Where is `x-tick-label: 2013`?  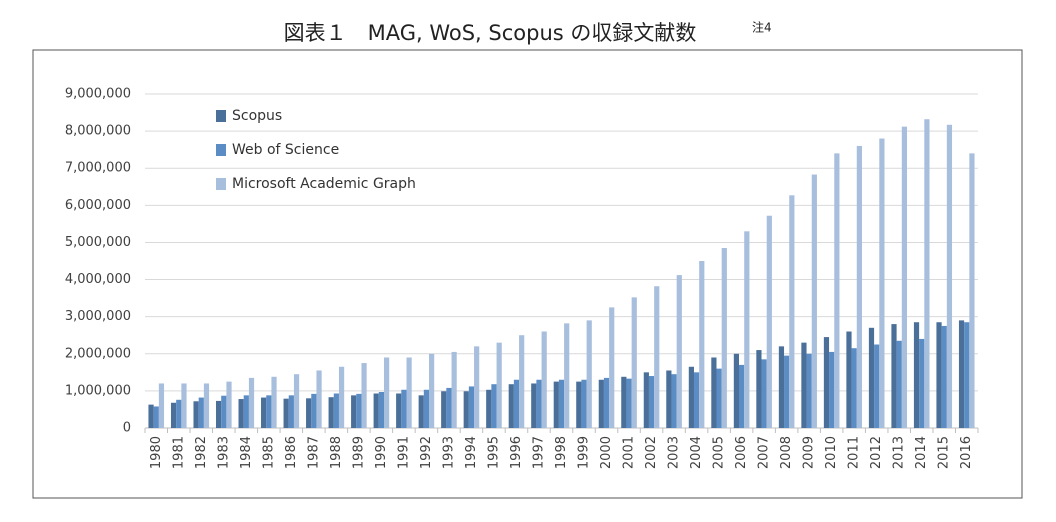 x-tick-label: 2013 is located at coordinates (899, 452).